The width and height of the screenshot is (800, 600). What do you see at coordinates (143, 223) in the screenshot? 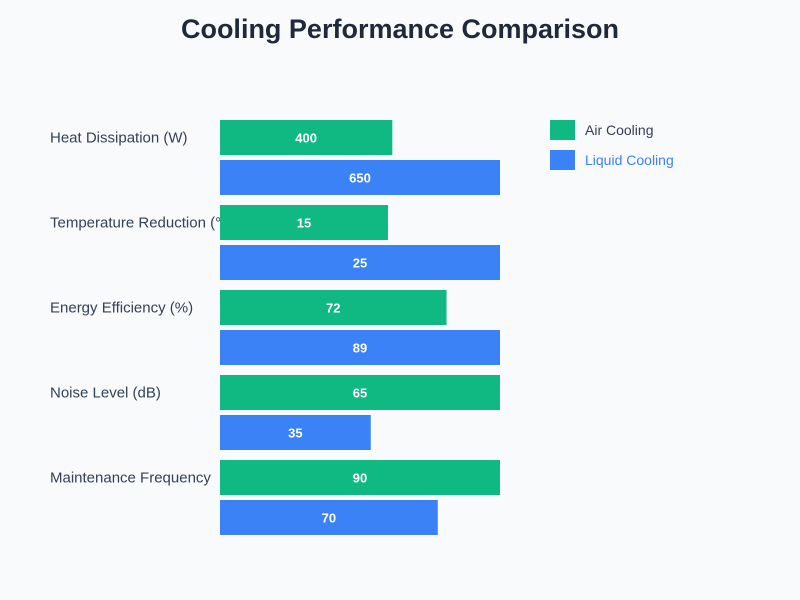
I see `category-label-temperature-reduction-c: Temperature Reduction (°C)` at bounding box center [143, 223].